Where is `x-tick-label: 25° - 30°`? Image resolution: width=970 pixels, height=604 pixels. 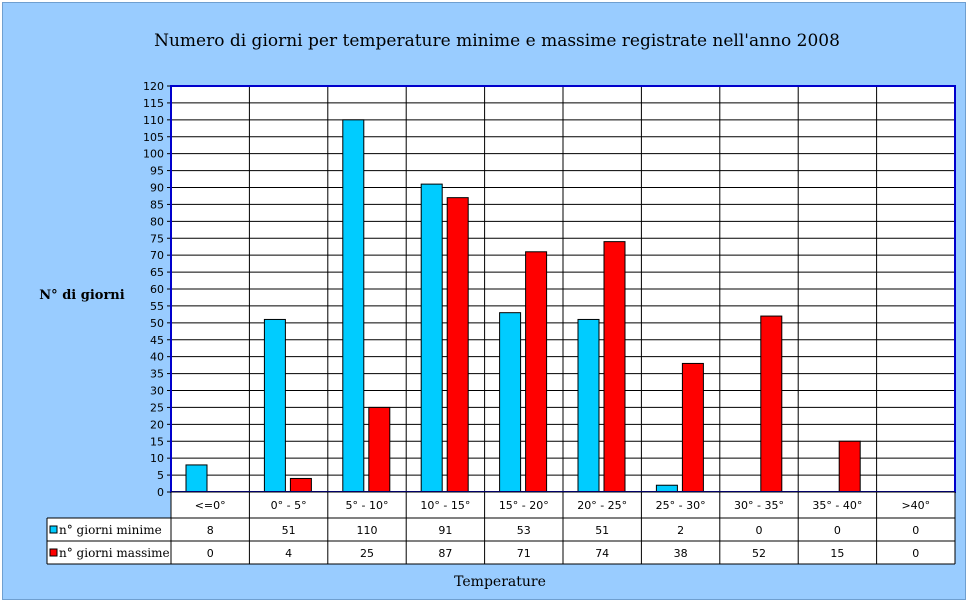
x-tick-label: 25° - 30° is located at coordinates (681, 505).